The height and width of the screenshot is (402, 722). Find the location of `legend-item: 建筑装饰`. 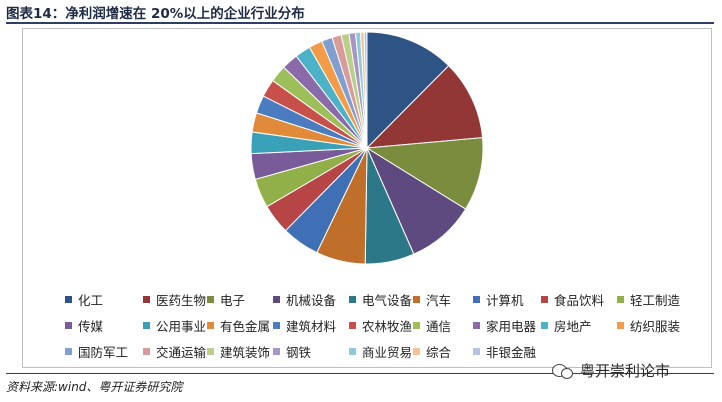

legend-item: 建筑装饰 is located at coordinates (240, 351).